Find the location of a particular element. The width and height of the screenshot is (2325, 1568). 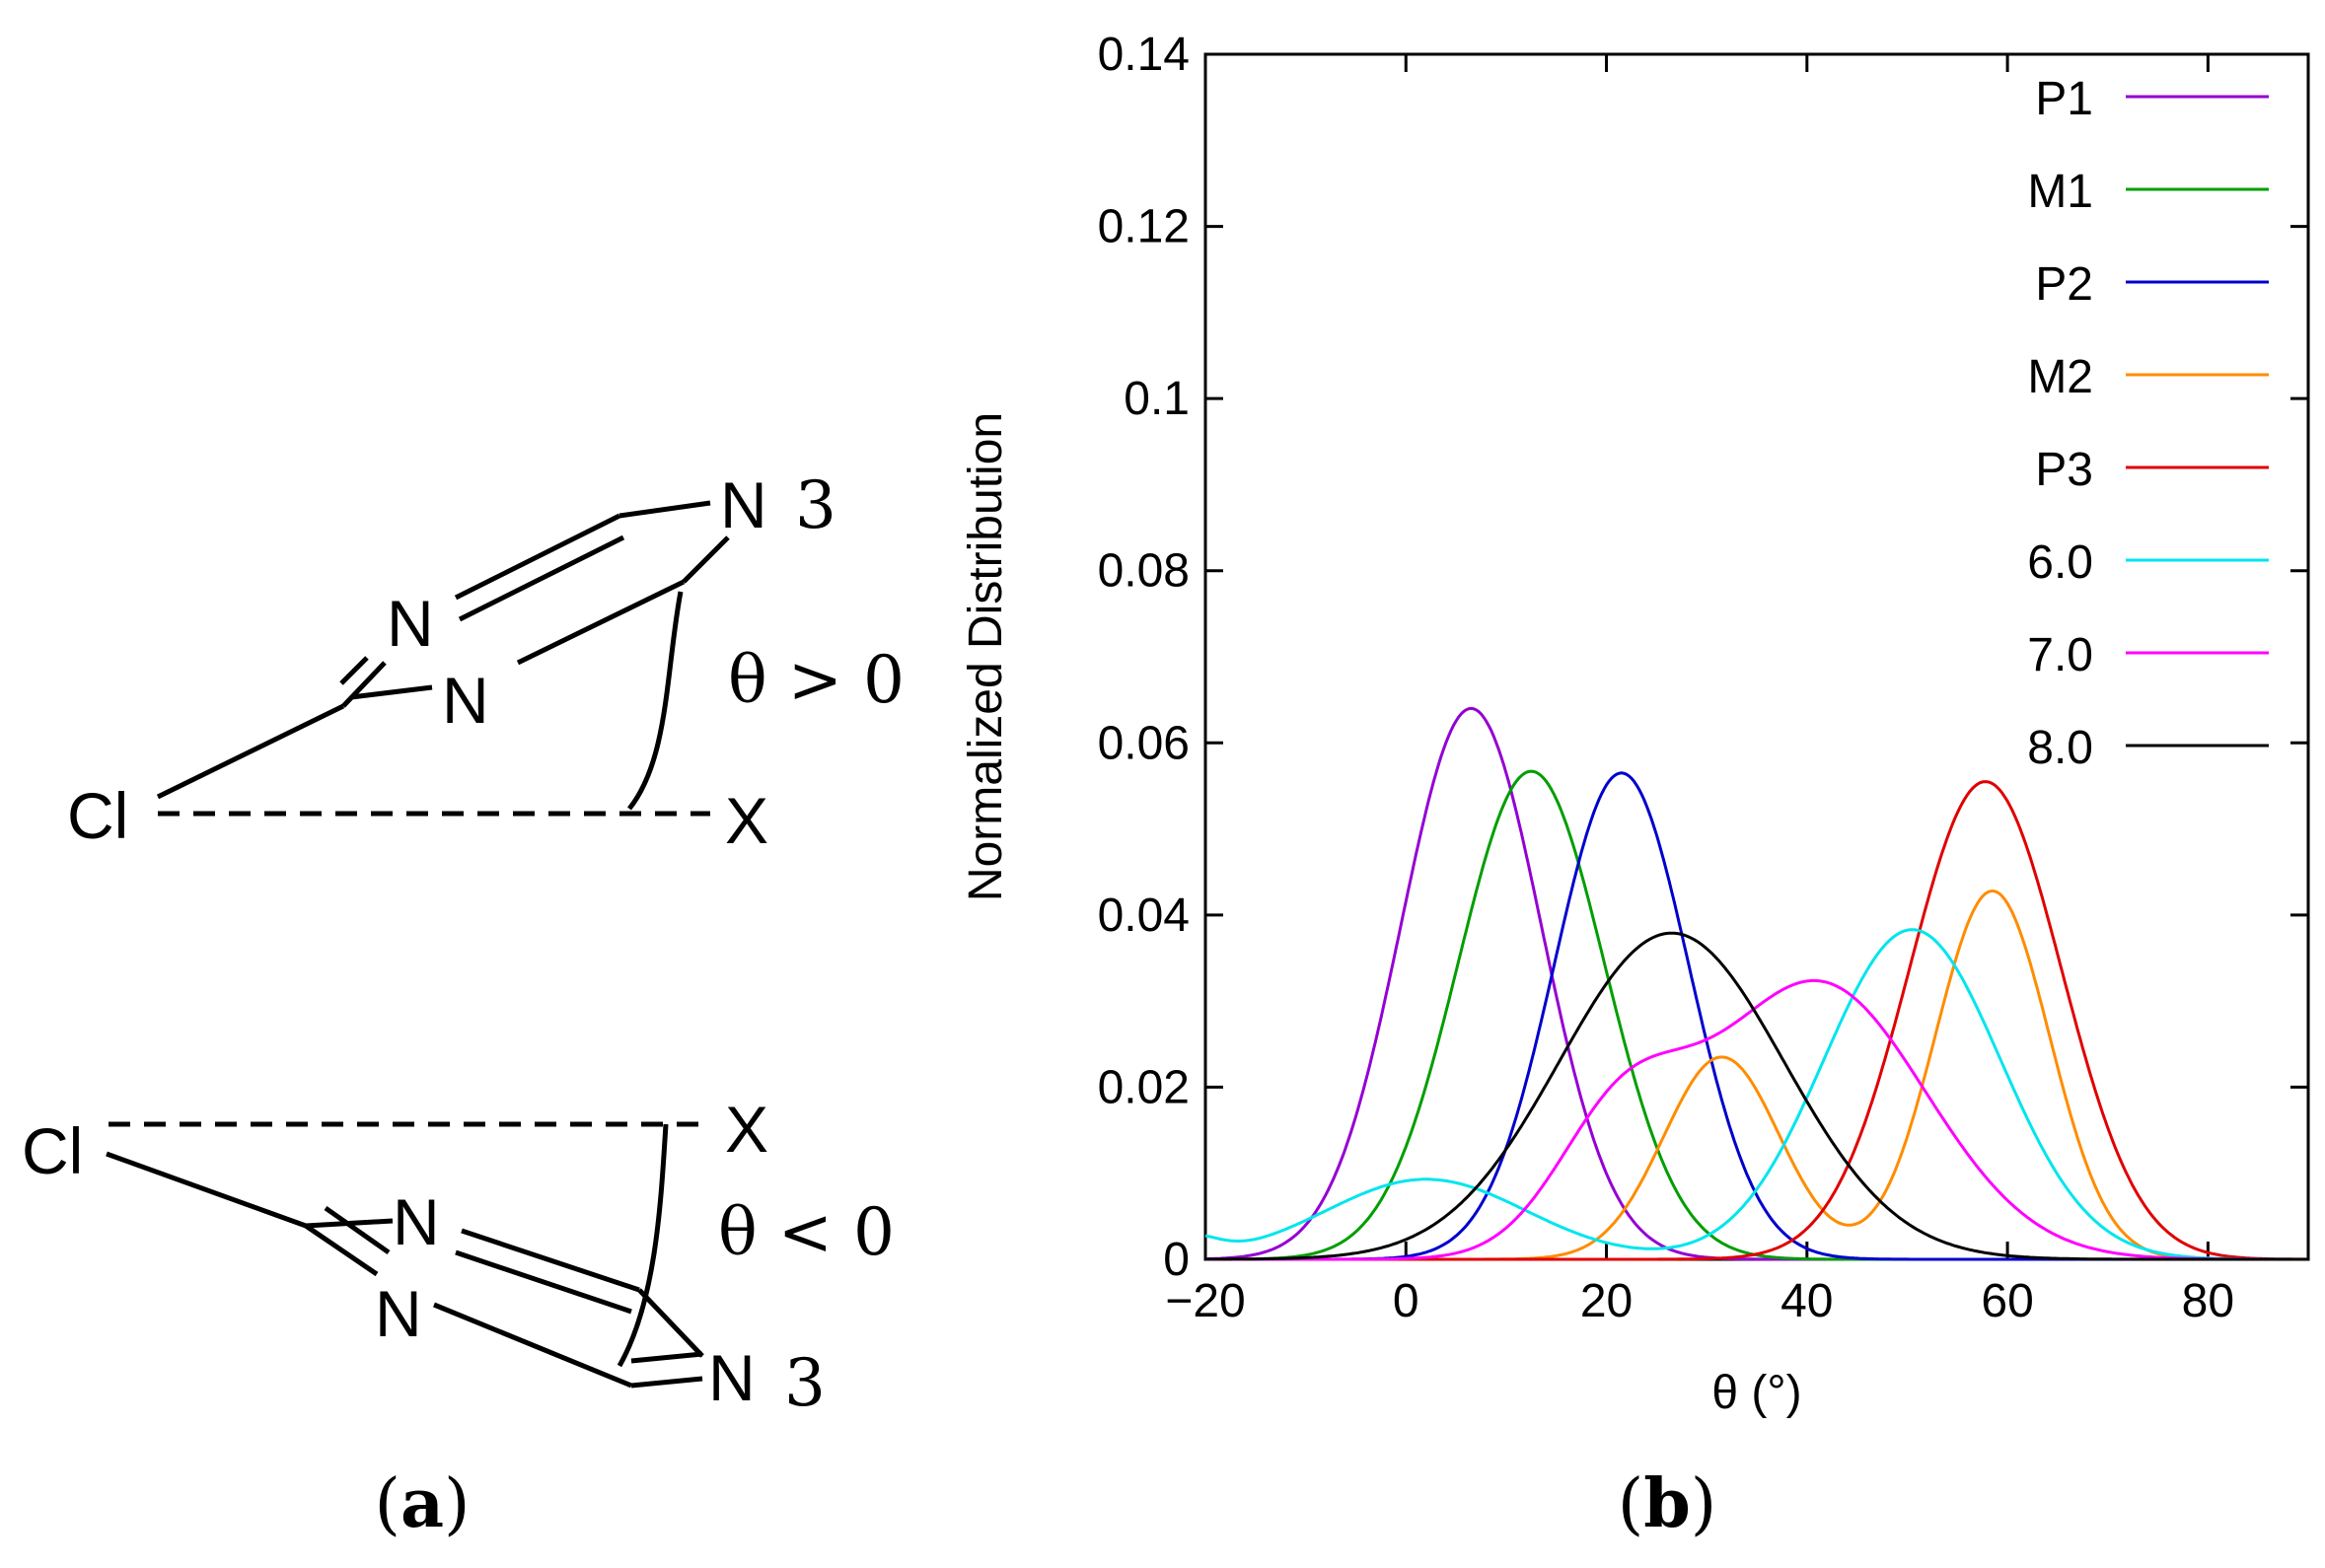

legend: P1 M1 P2 M2 P3 6.0 7.0 8.0 is located at coordinates (2148, 423).